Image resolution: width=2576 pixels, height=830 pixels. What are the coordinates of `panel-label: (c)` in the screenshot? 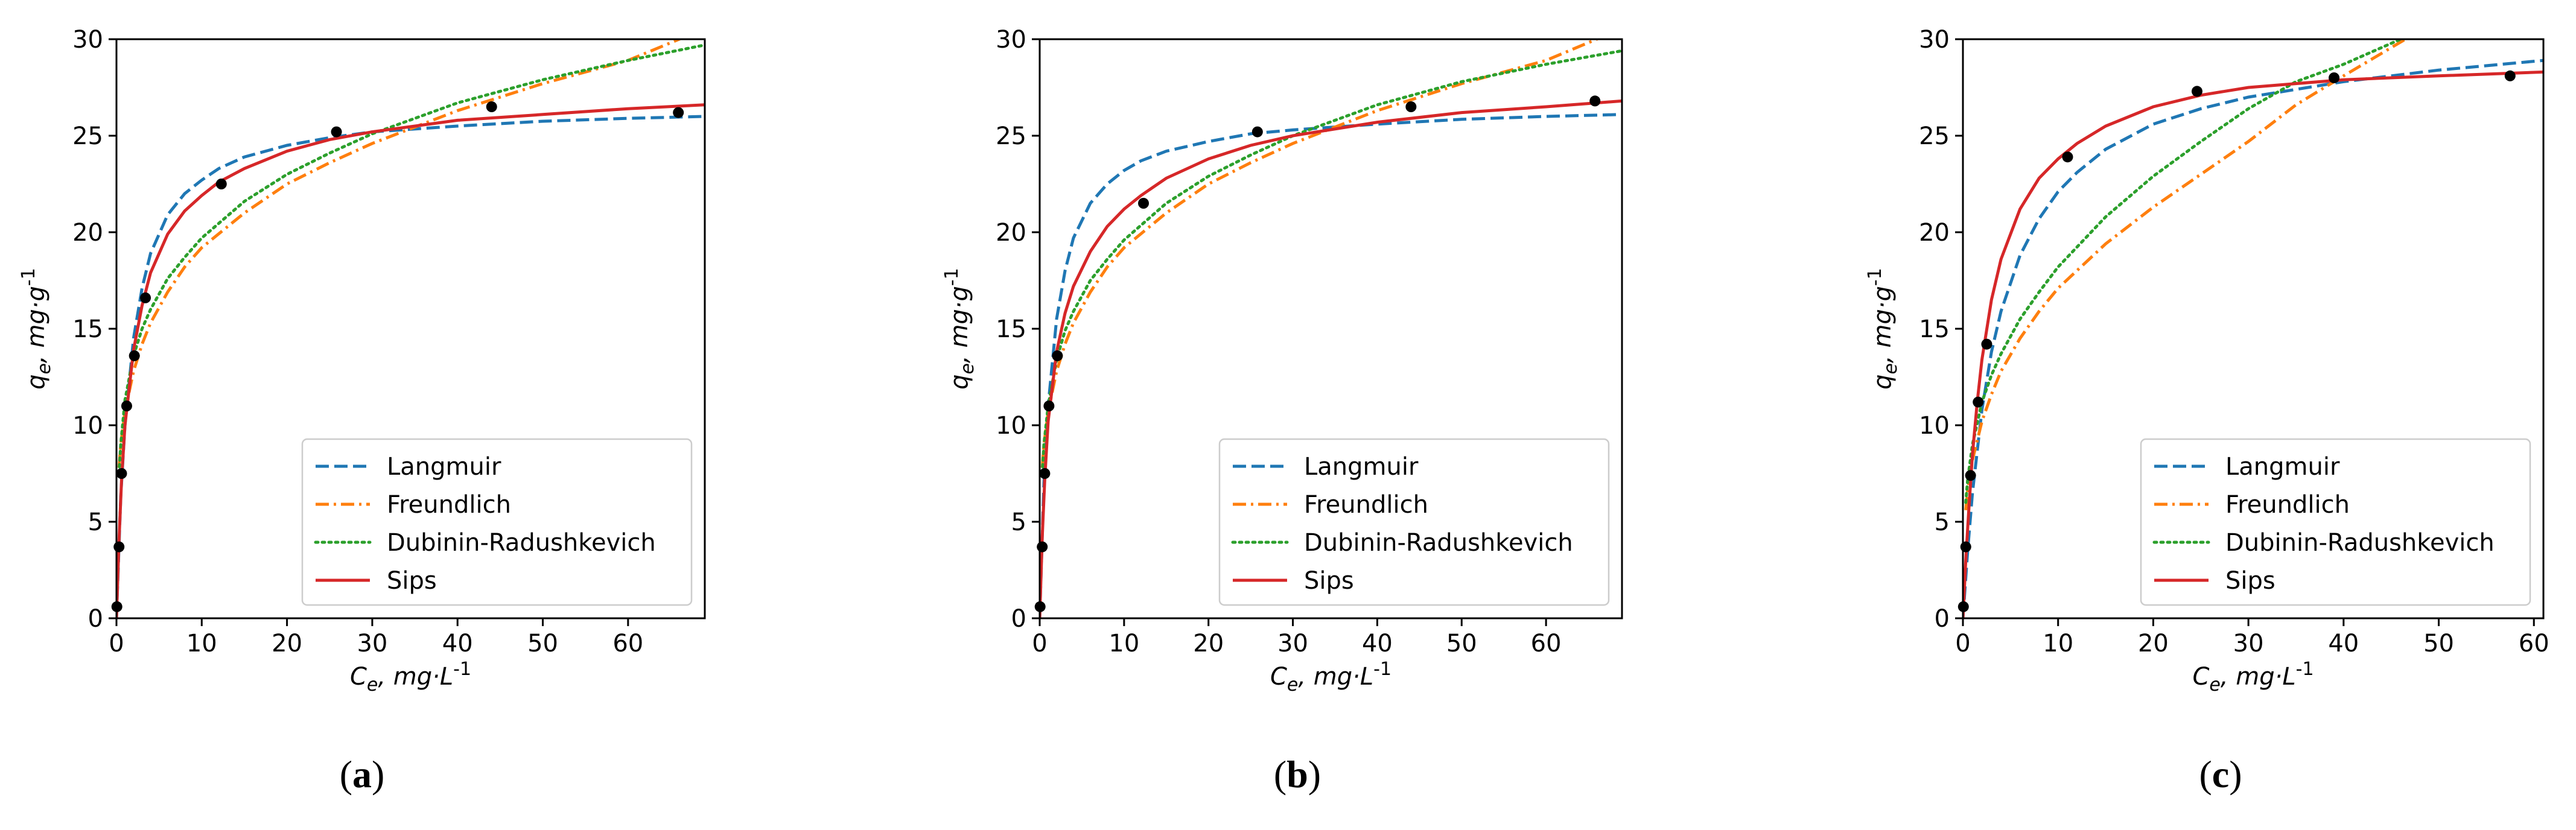 It's located at (2220, 774).